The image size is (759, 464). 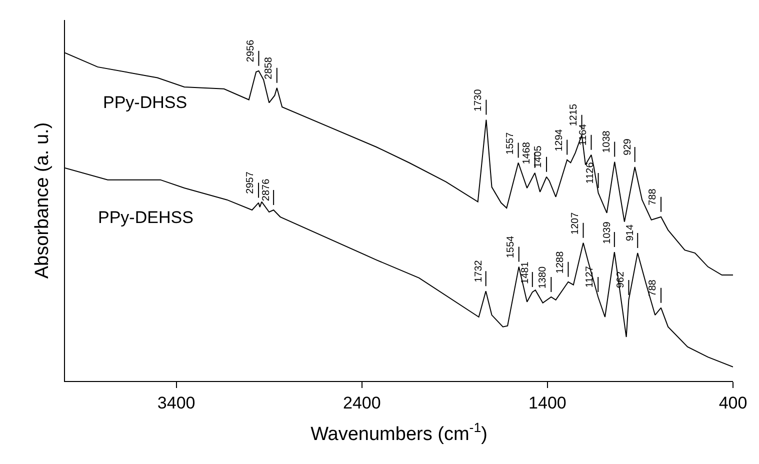 I want to click on annotation: 1294, so click(x=559, y=140).